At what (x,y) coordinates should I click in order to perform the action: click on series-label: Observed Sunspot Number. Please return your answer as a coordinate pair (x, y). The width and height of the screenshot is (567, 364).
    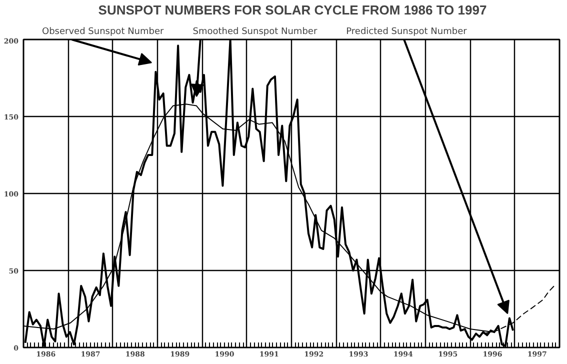
    Looking at the image, I should click on (103, 32).